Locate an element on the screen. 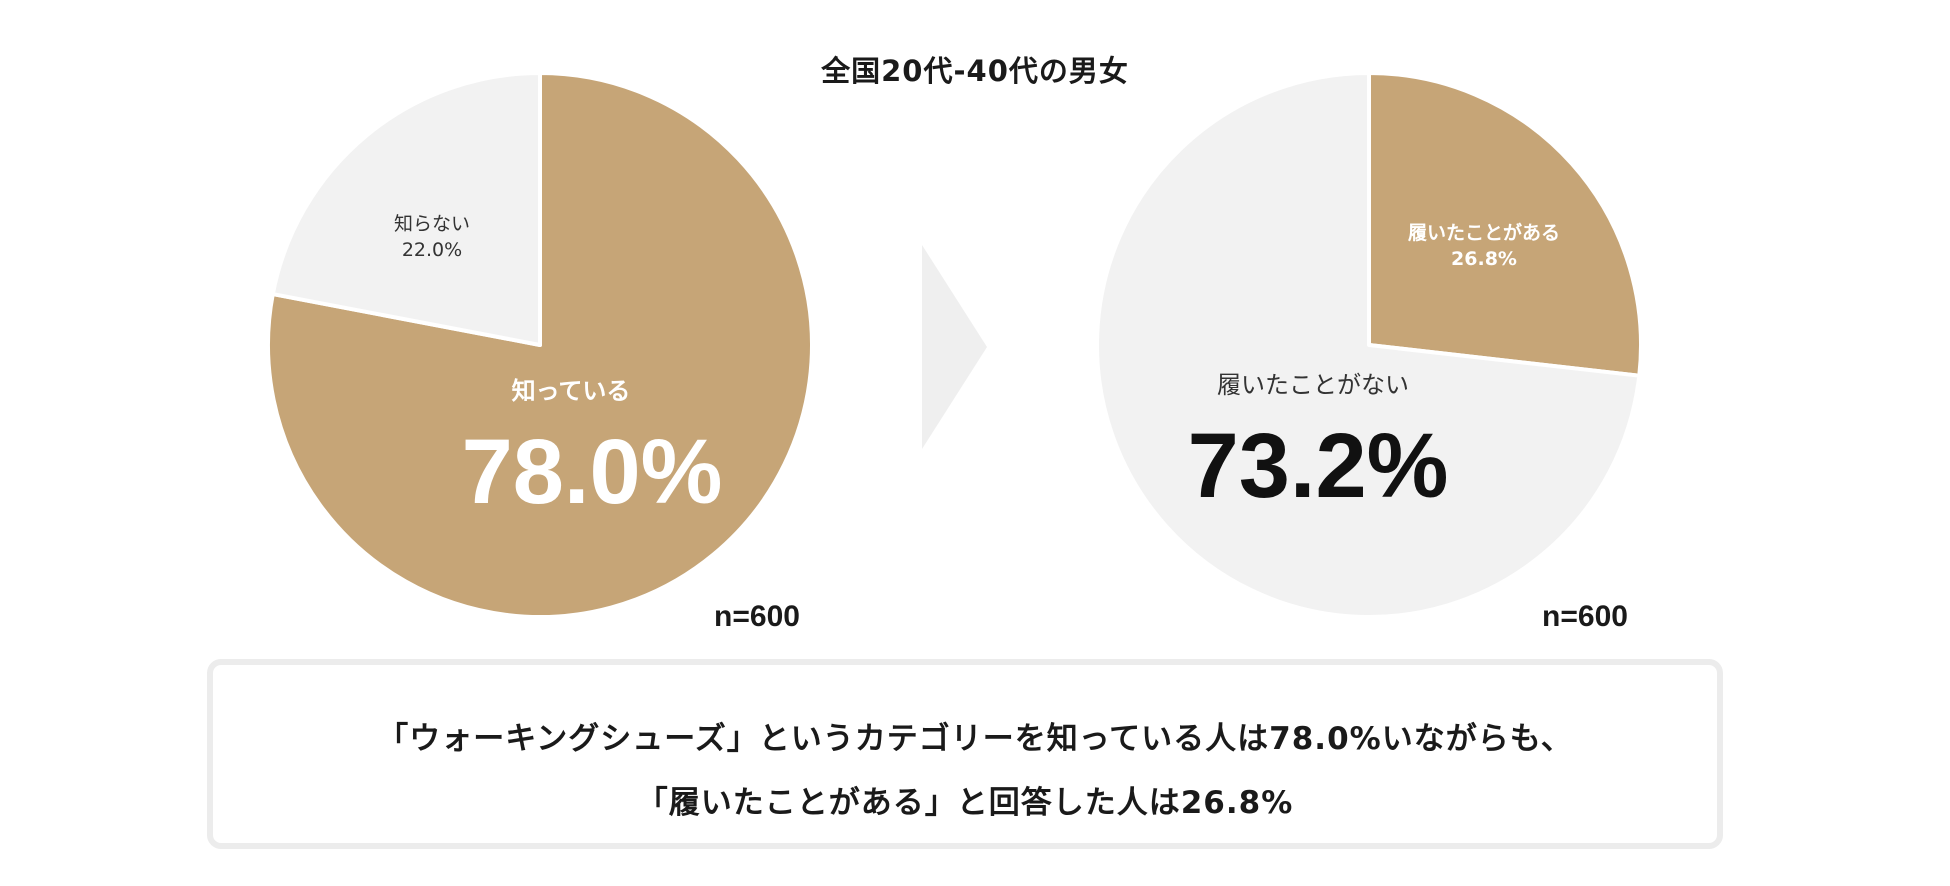 The width and height of the screenshot is (1950, 886). slice-dont-know is located at coordinates (406, 209).